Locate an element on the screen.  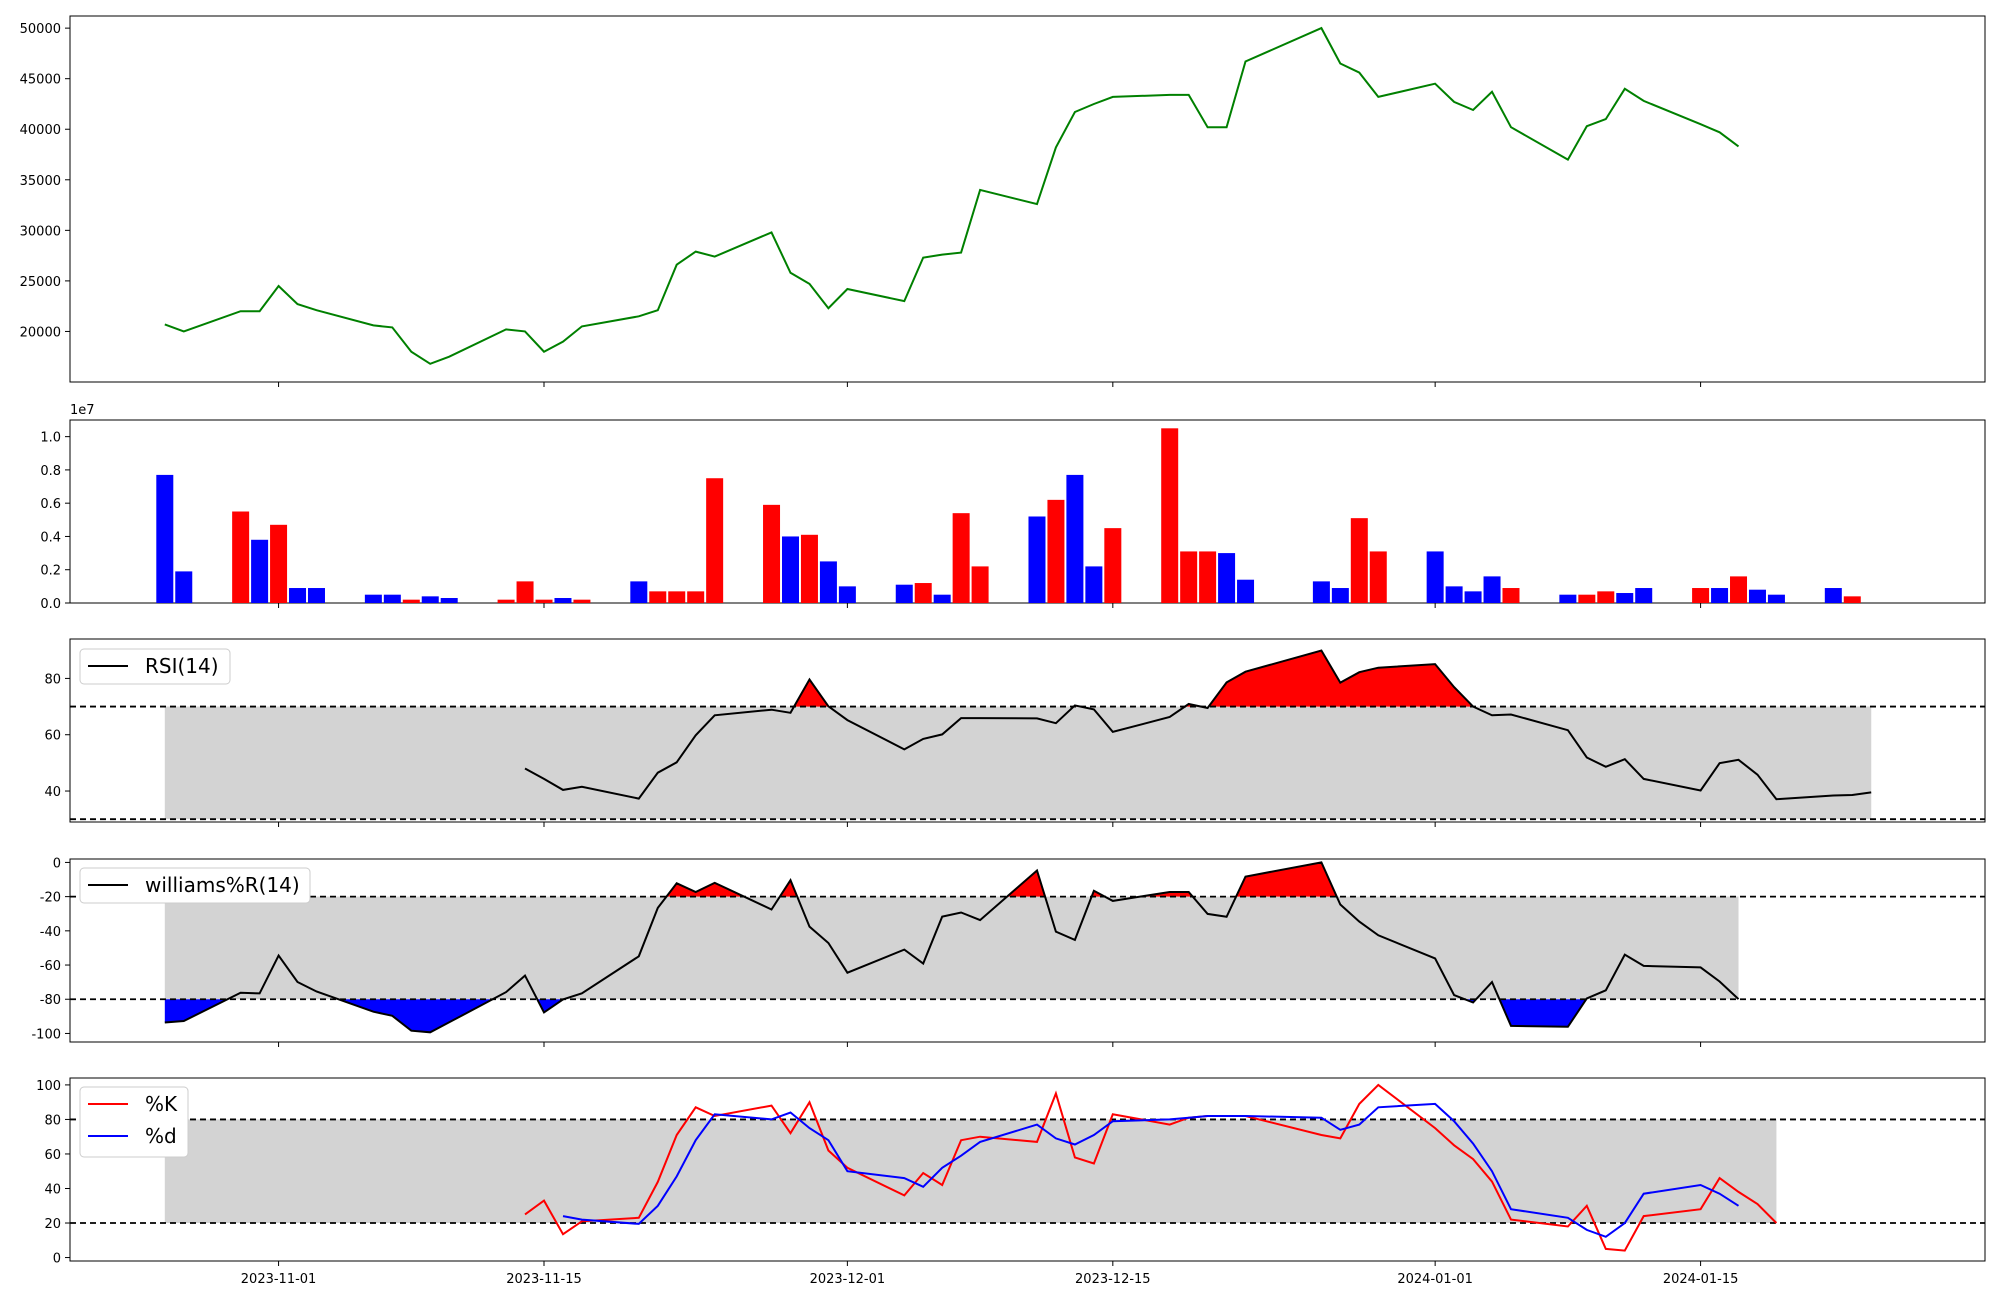
y-tick-label: 50000 is located at coordinates (40, 29).